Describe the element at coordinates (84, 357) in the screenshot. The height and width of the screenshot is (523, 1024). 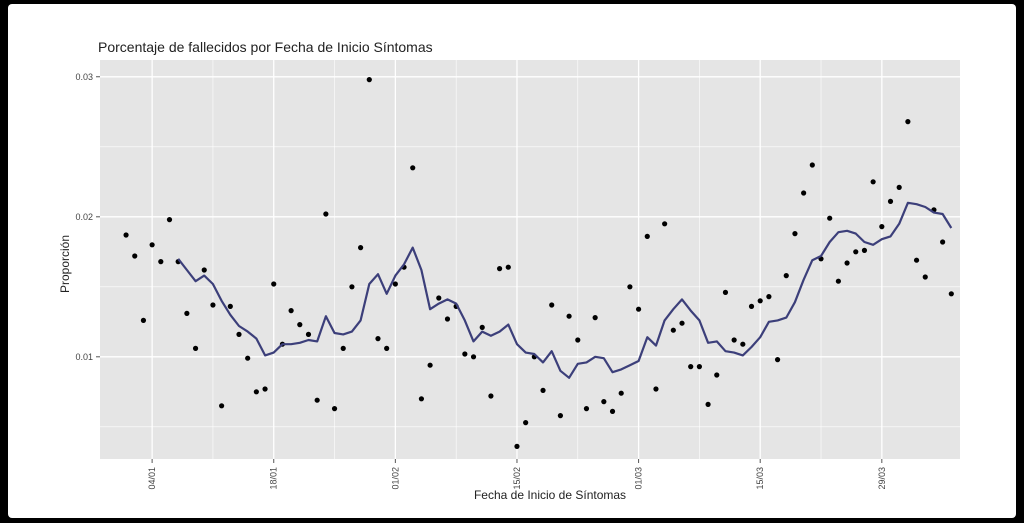
I see `y-tick-label: 0.01` at that location.